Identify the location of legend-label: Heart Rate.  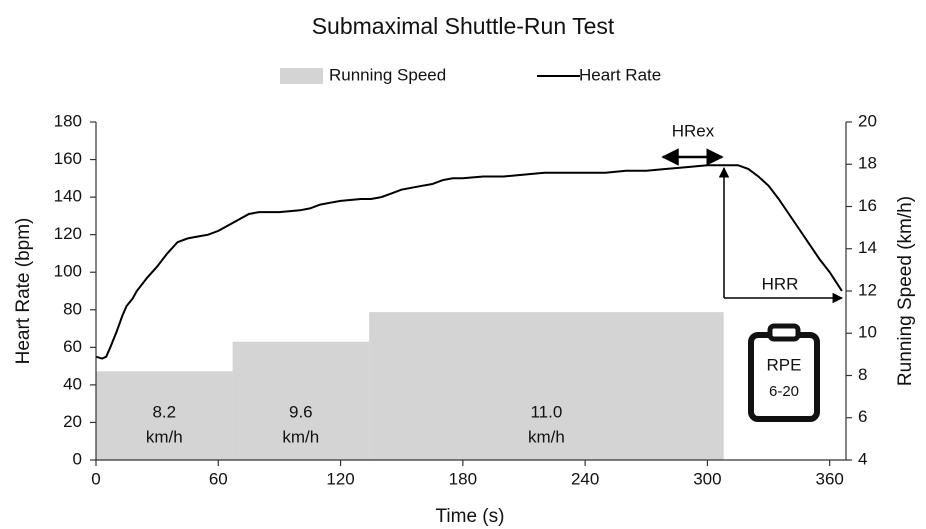
(620, 74).